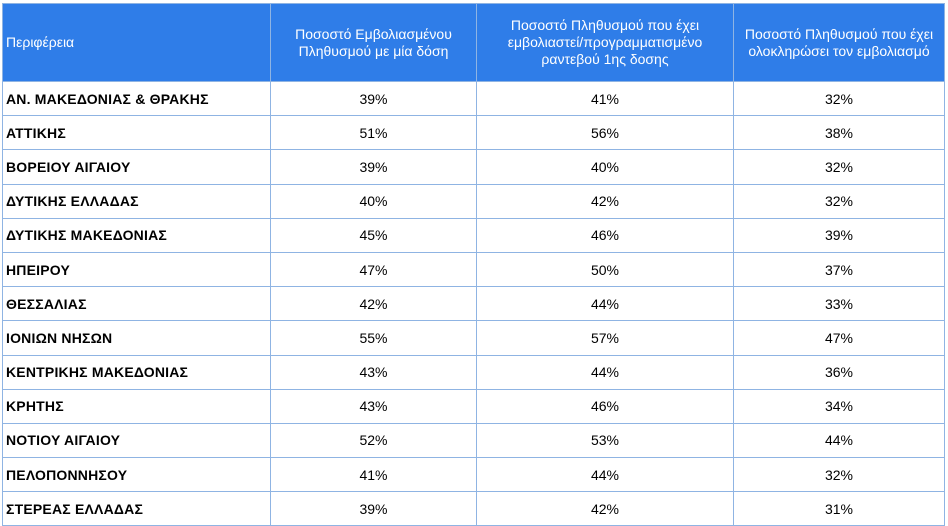 This screenshot has height=526, width=948. I want to click on percent-cell: 55%, so click(373, 338).